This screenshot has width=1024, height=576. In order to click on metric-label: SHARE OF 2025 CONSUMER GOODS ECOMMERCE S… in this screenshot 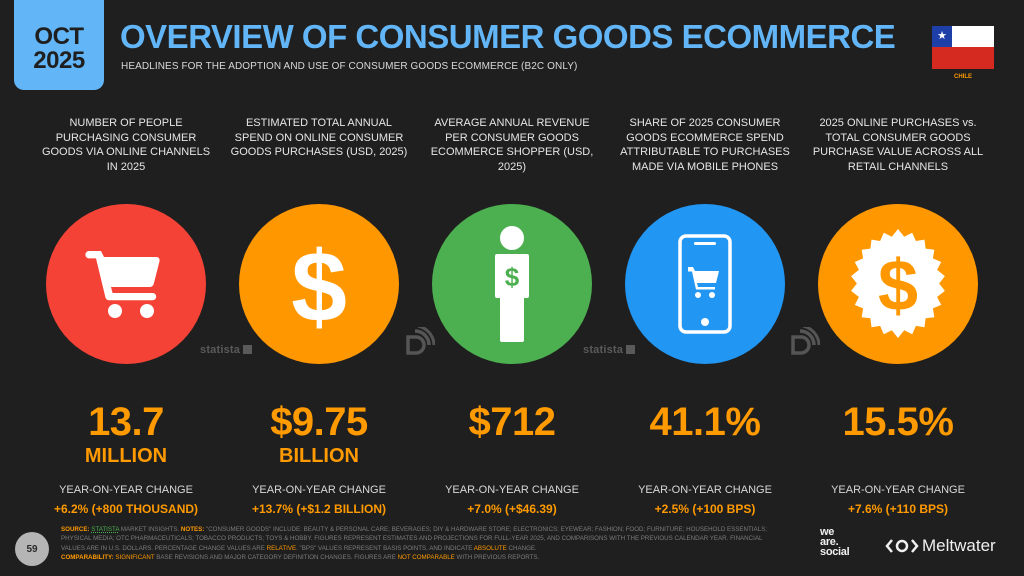, I will do `click(705, 145)`.